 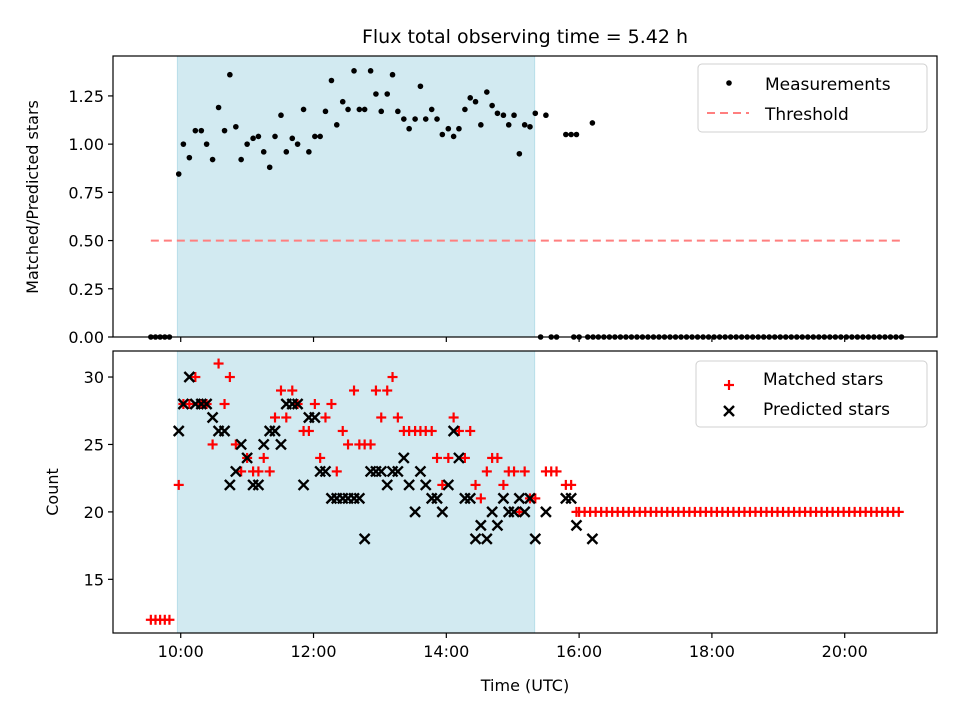 What do you see at coordinates (729, 385) in the screenshot?
I see `plus-marker-icon` at bounding box center [729, 385].